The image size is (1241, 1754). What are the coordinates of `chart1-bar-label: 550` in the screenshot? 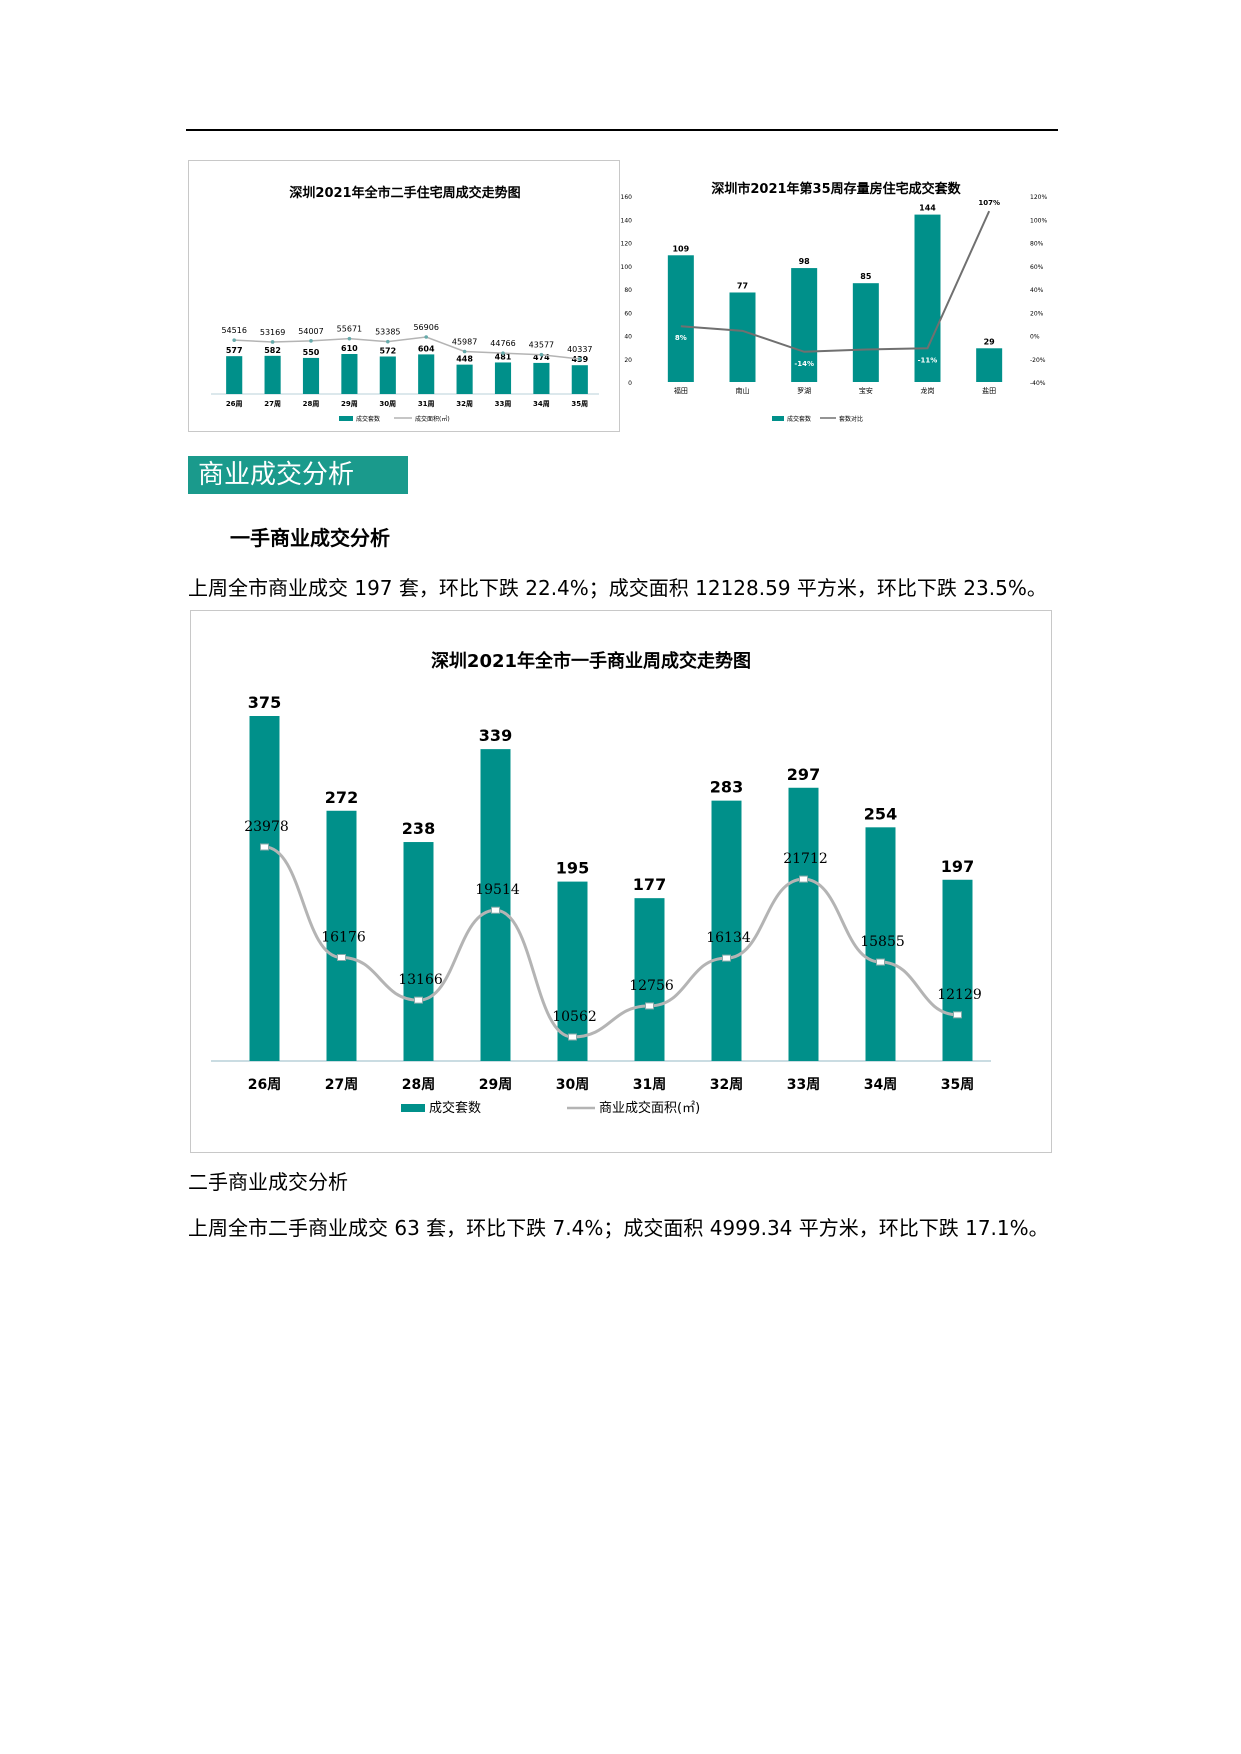 It's located at (311, 352).